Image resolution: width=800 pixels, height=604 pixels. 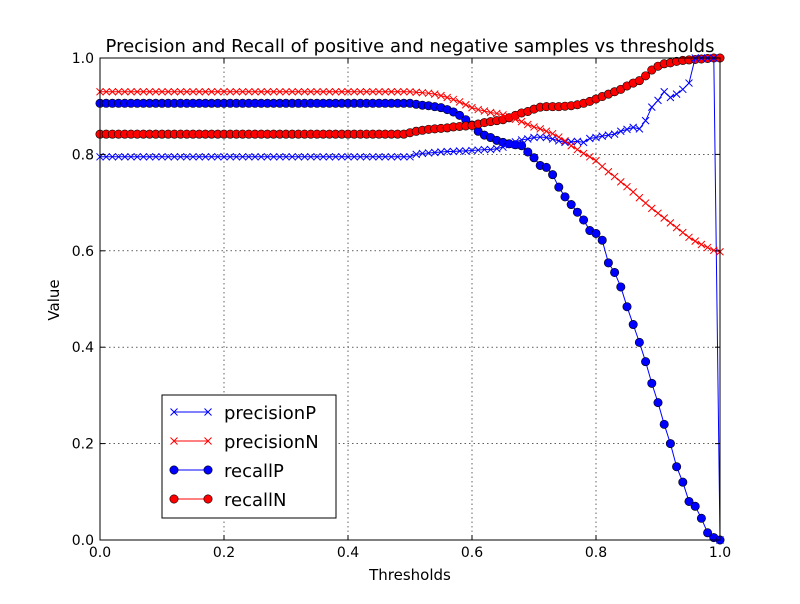 What do you see at coordinates (720, 553) in the screenshot?
I see `x-tick-label: 1.0` at bounding box center [720, 553].